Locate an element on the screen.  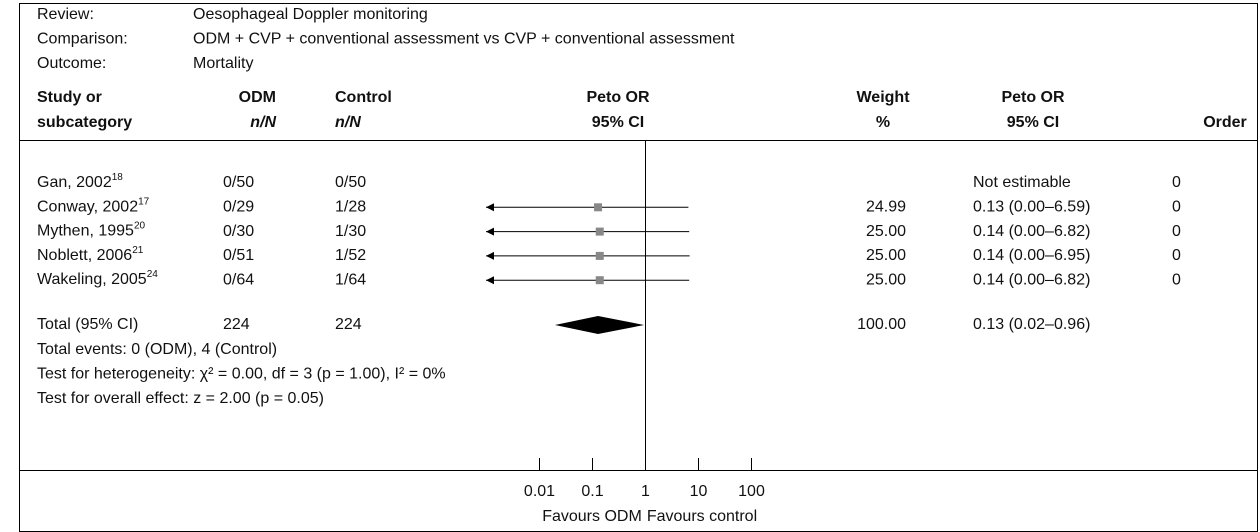
odm-events: 0/29 is located at coordinates (238, 207).